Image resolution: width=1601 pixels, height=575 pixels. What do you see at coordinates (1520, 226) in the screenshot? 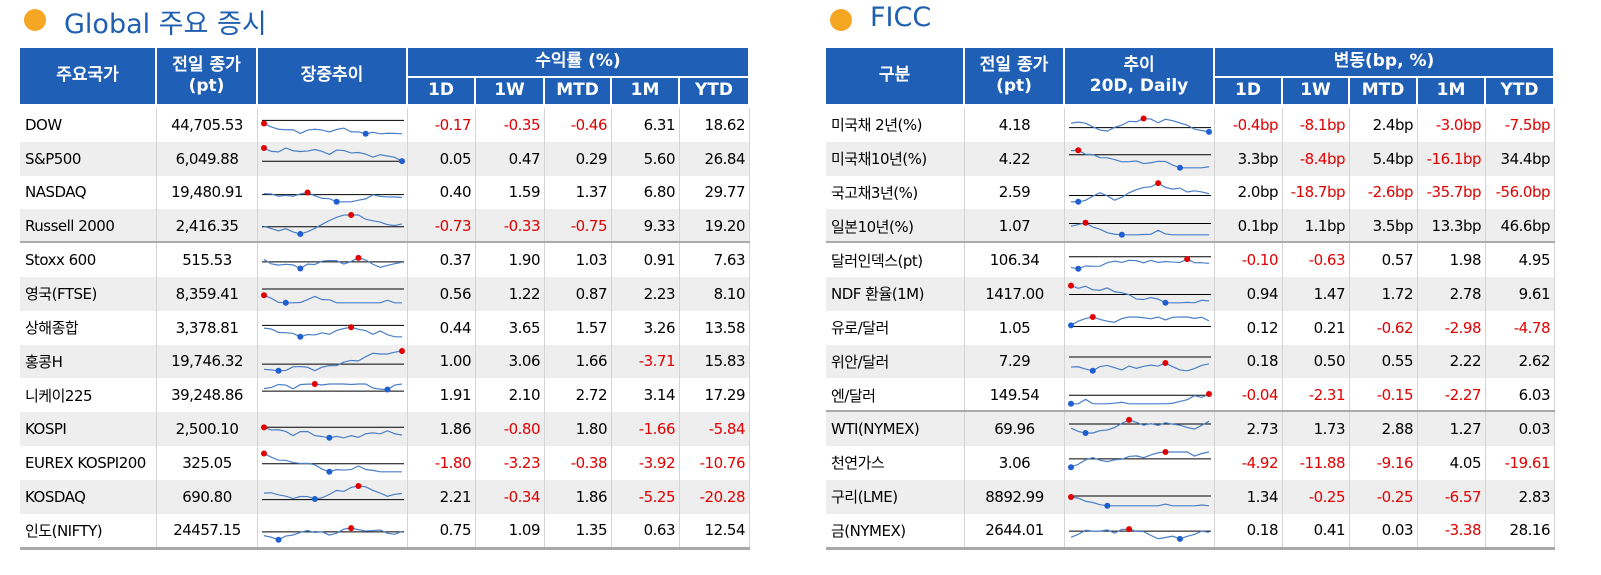
I see `table-cell: 46.6bp` at bounding box center [1520, 226].